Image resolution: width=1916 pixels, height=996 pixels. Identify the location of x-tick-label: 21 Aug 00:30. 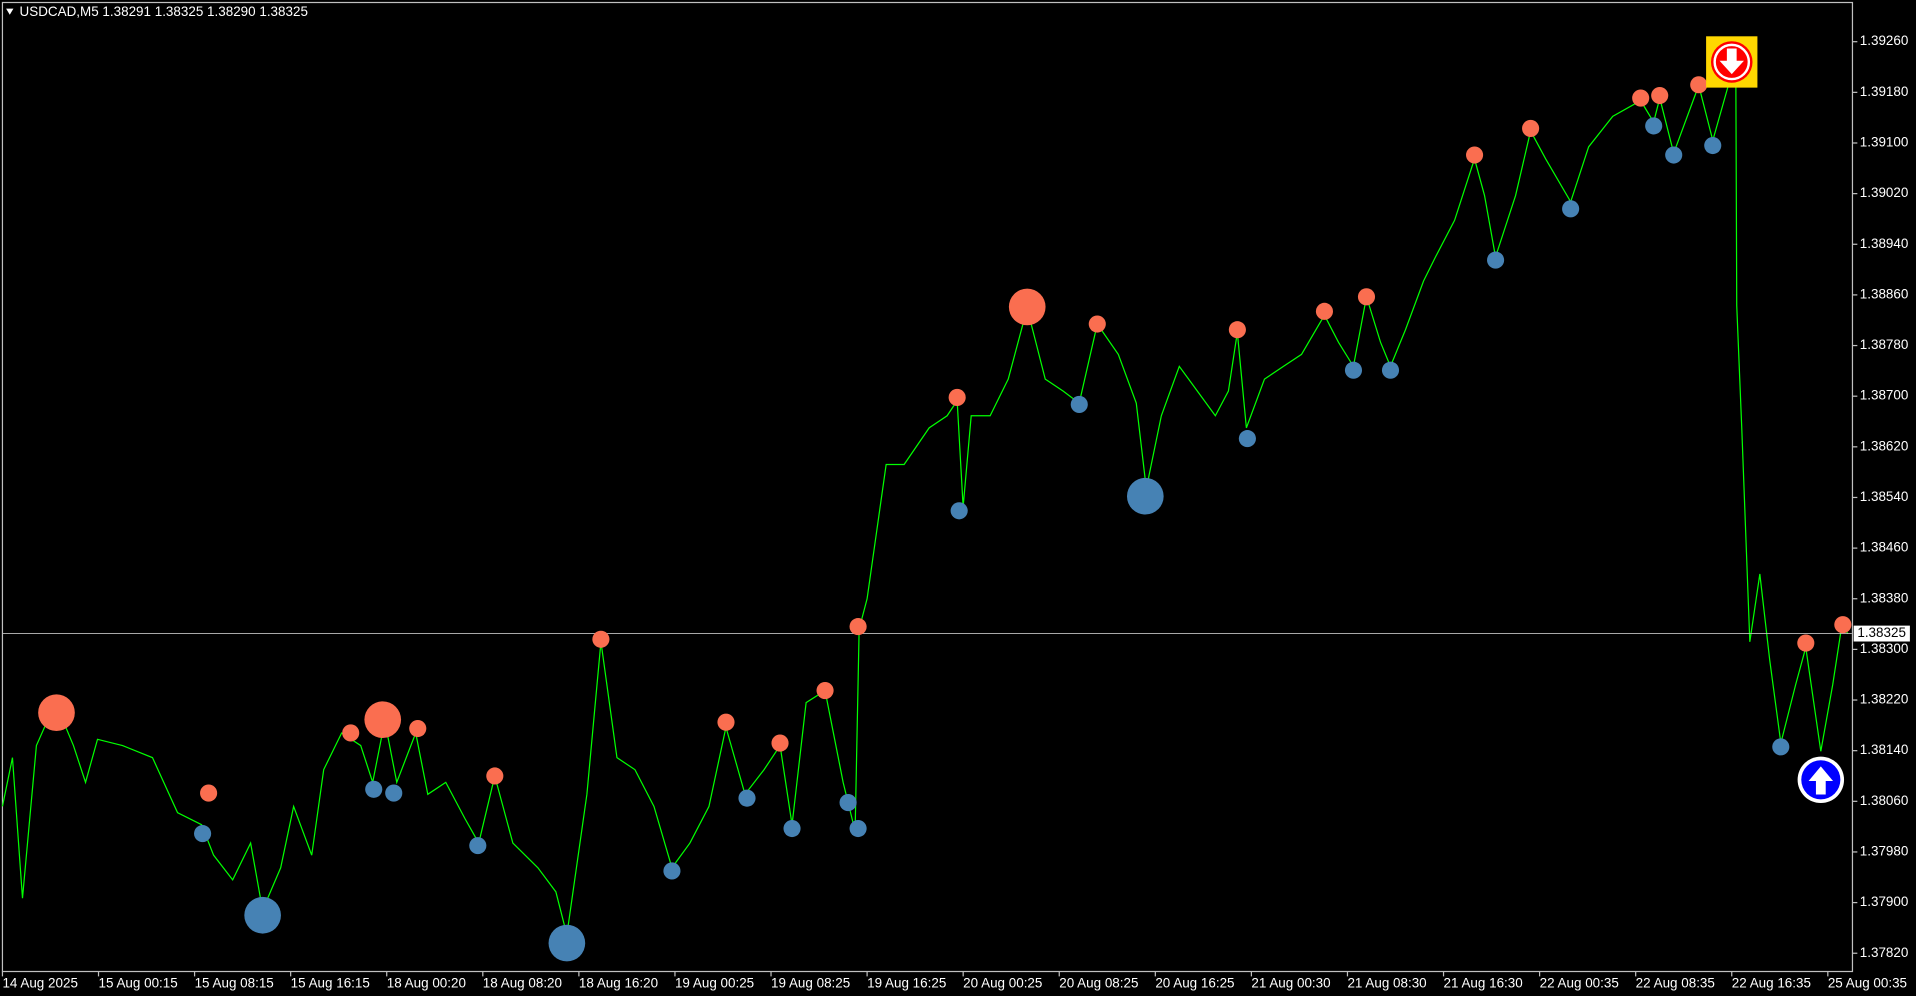
(1290, 982).